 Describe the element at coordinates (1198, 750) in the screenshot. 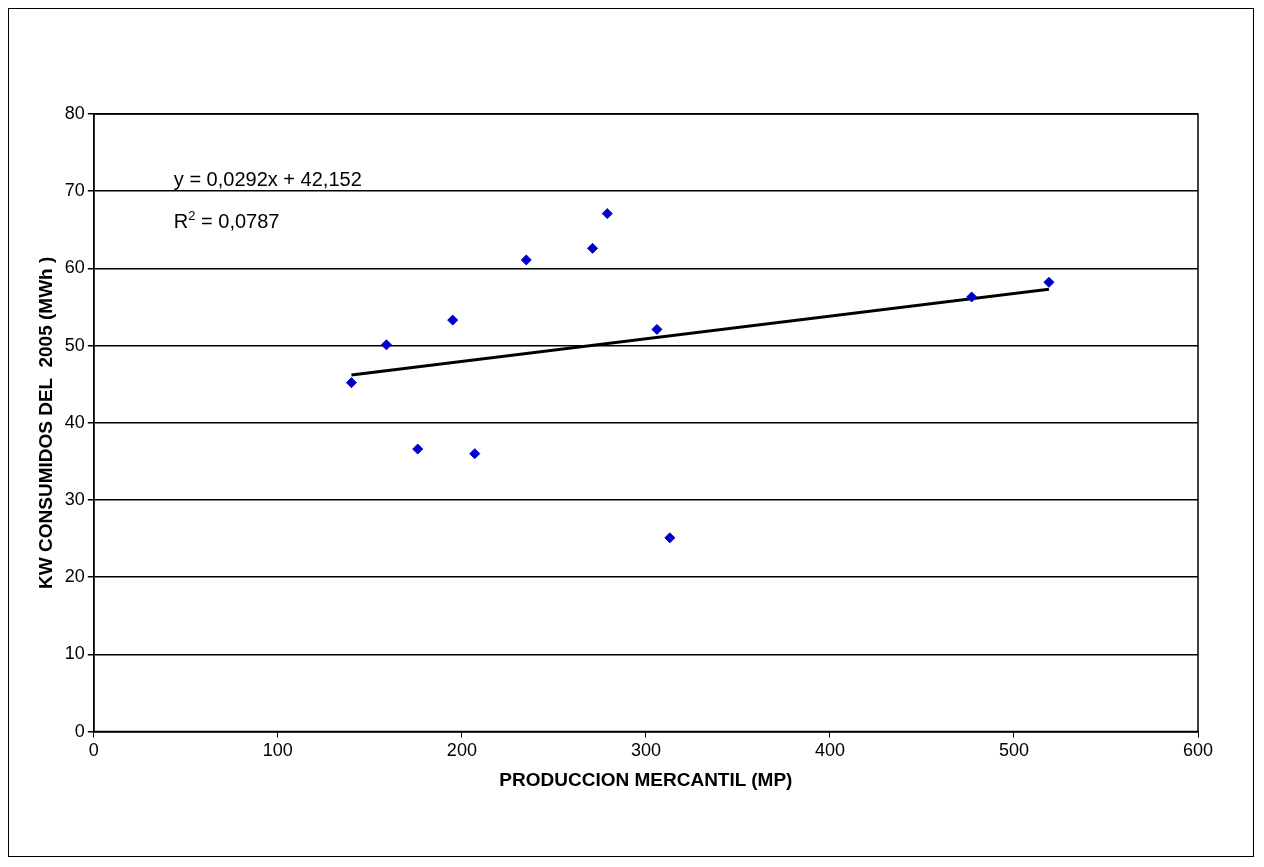

I see `x-tick-label: 600` at that location.